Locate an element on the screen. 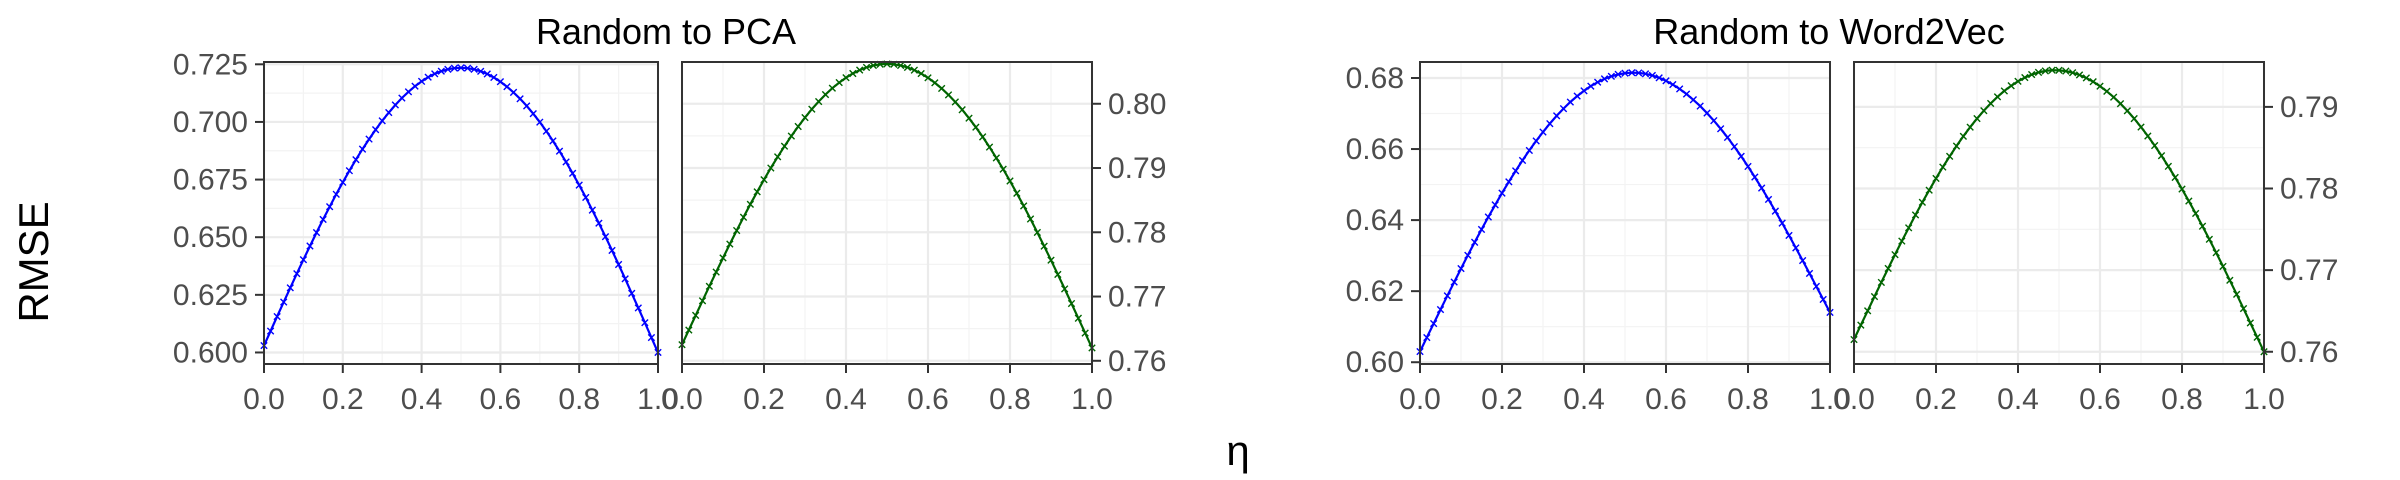 The height and width of the screenshot is (480, 2400). panel-frame is located at coordinates (461, 213).